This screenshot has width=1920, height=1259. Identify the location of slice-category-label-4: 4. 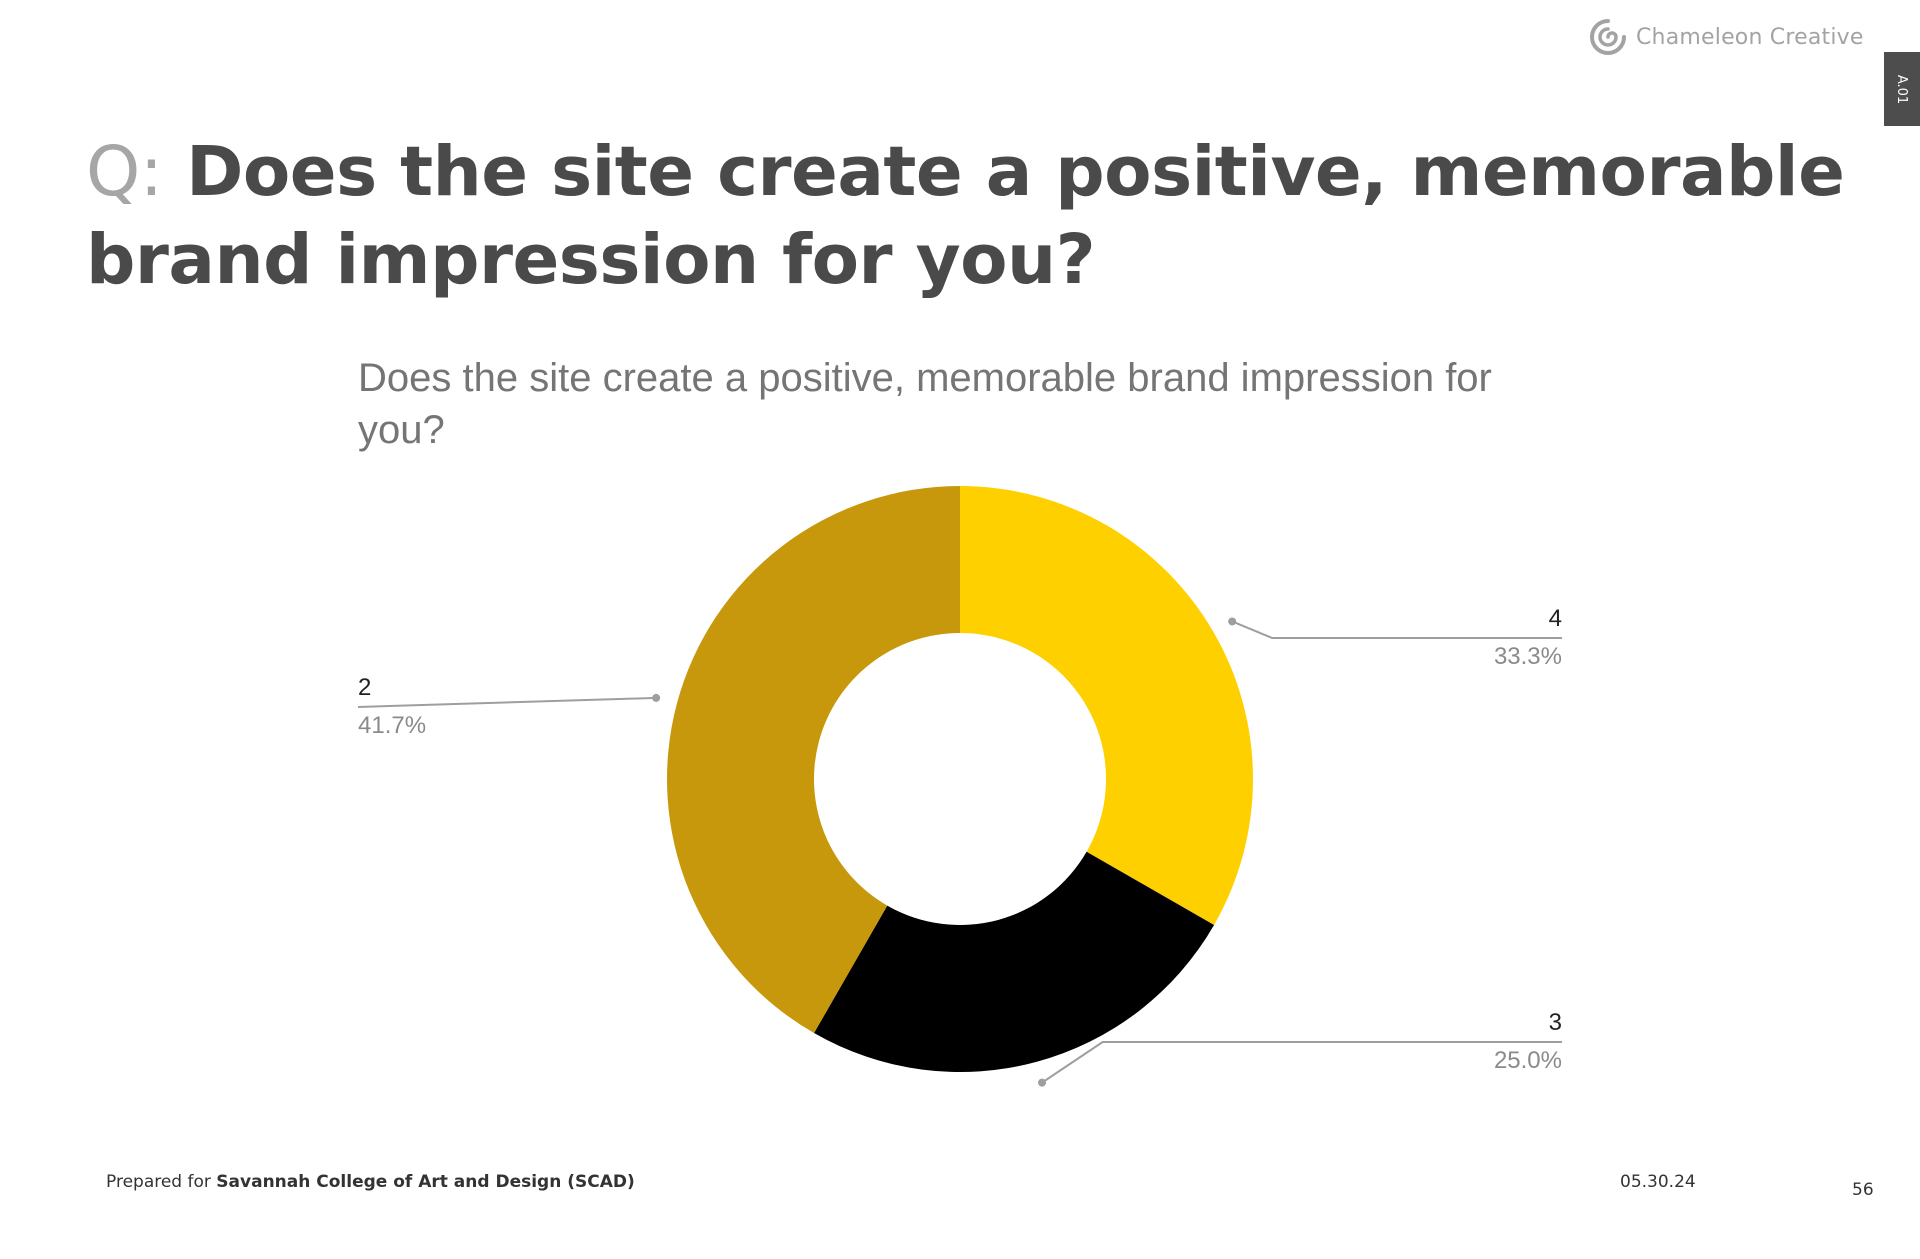
(1555, 618).